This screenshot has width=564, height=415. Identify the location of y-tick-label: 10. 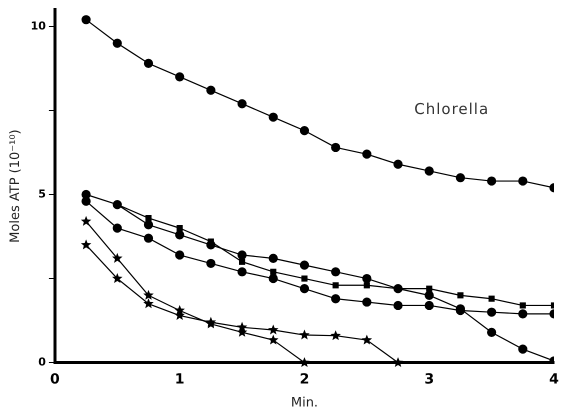
(38, 25).